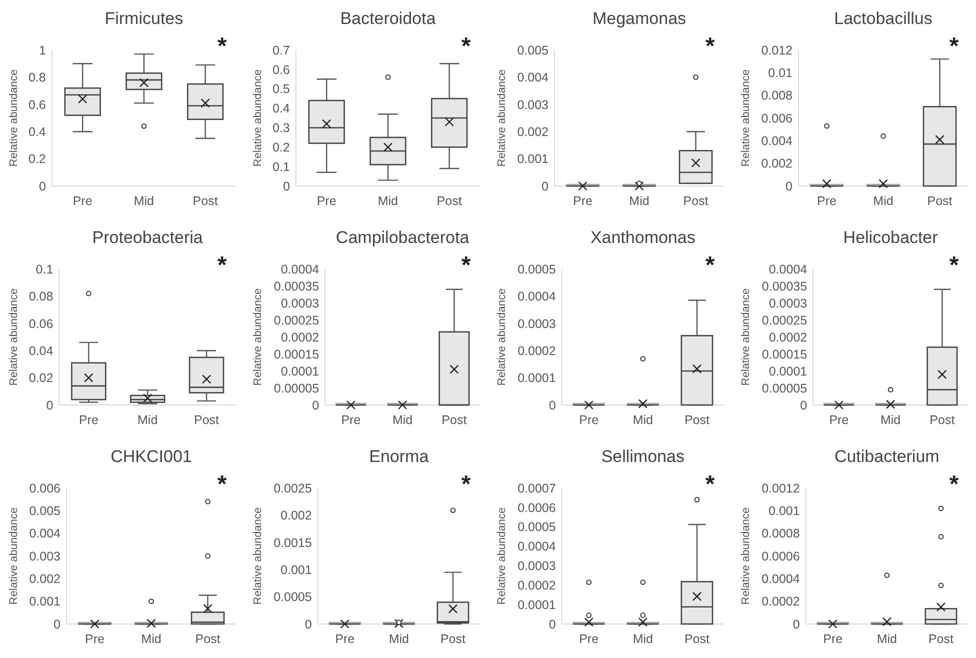 The image size is (976, 658). What do you see at coordinates (293, 488) in the screenshot?
I see `y-tick-label: 0.0025` at bounding box center [293, 488].